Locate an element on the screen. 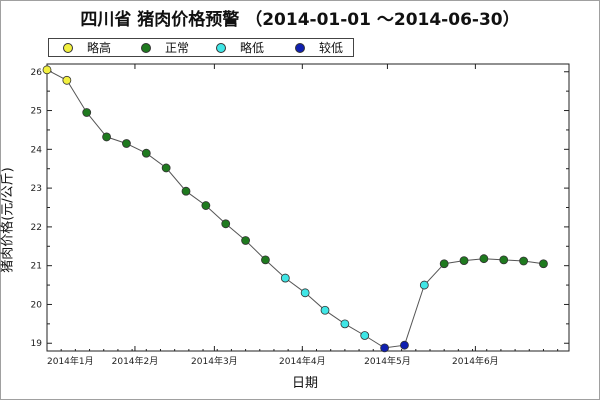  y-tick-label: 20 is located at coordinates (37, 305).